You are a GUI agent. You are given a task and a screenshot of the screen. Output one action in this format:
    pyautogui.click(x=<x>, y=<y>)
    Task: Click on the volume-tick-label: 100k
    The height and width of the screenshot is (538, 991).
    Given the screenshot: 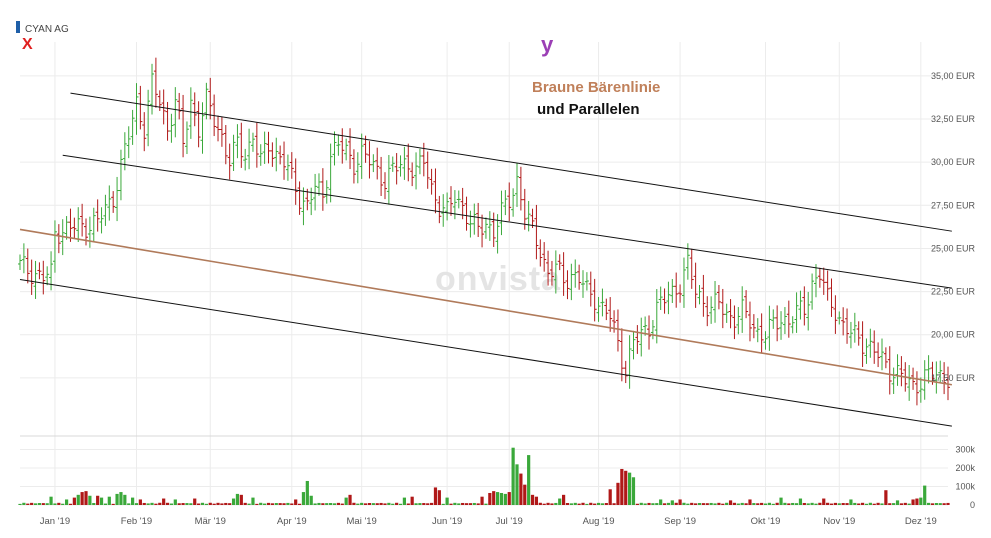 What is the action you would take?
    pyautogui.click(x=965, y=487)
    